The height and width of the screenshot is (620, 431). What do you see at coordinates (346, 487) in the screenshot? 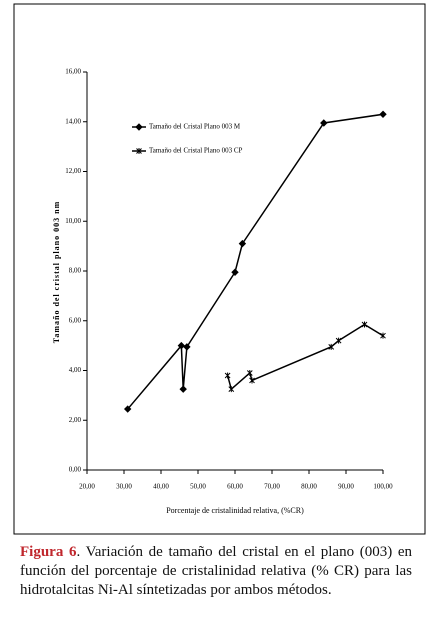
I see `x-tick-label: 90,00` at bounding box center [346, 487].